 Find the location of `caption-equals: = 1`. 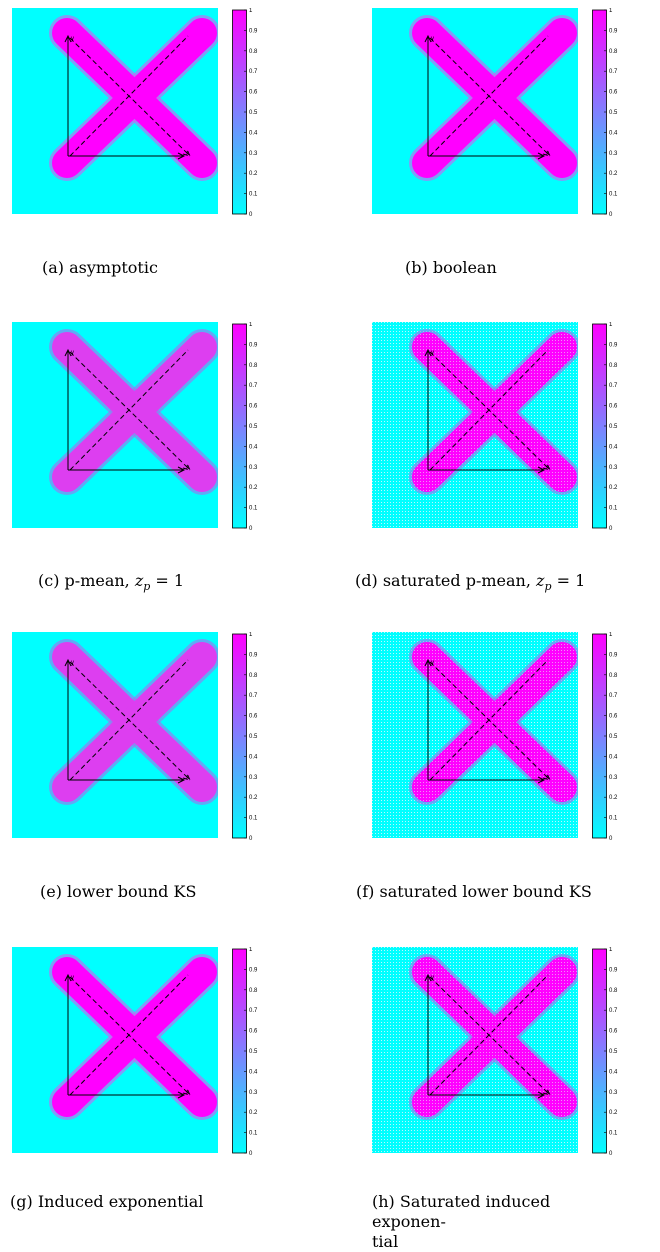

caption-equals: = 1 is located at coordinates (167, 580).